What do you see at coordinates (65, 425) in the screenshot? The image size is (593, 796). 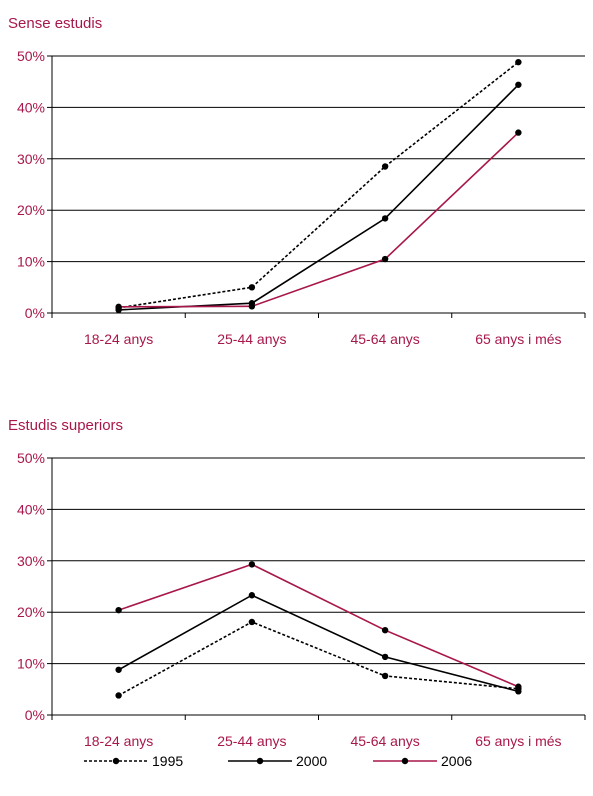 I see `chart-2-title: Estudis superiors` at bounding box center [65, 425].